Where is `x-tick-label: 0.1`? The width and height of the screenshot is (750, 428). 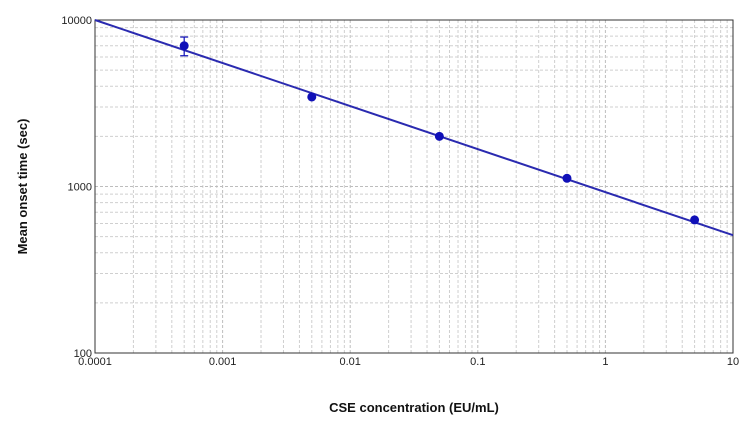
x-tick-label: 0.1 is located at coordinates (477, 362).